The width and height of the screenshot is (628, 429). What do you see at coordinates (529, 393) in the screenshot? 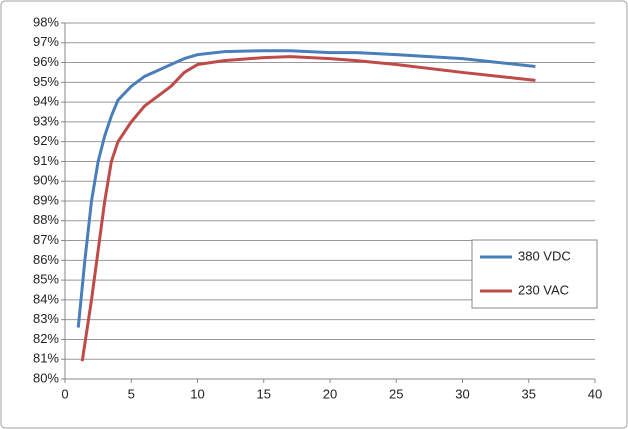
I see `x-tick-label: 35` at bounding box center [529, 393].